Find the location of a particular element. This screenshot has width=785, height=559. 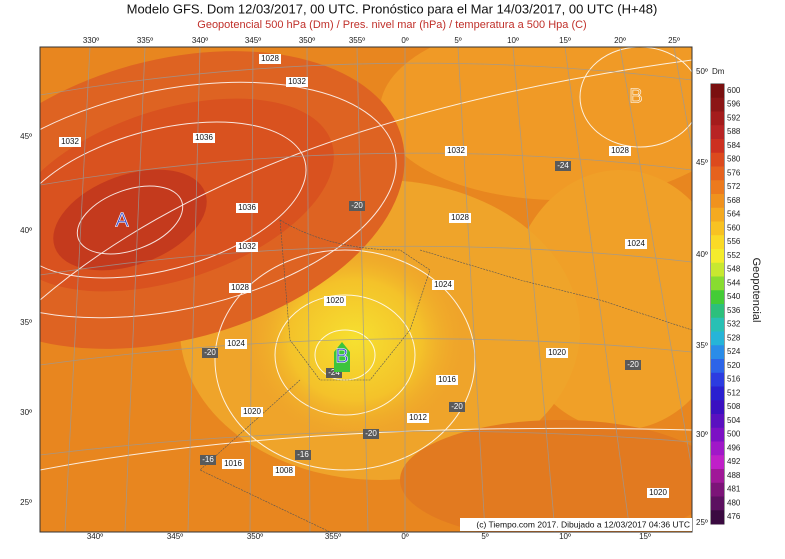

top-longitude: 0º is located at coordinates (404, 40).